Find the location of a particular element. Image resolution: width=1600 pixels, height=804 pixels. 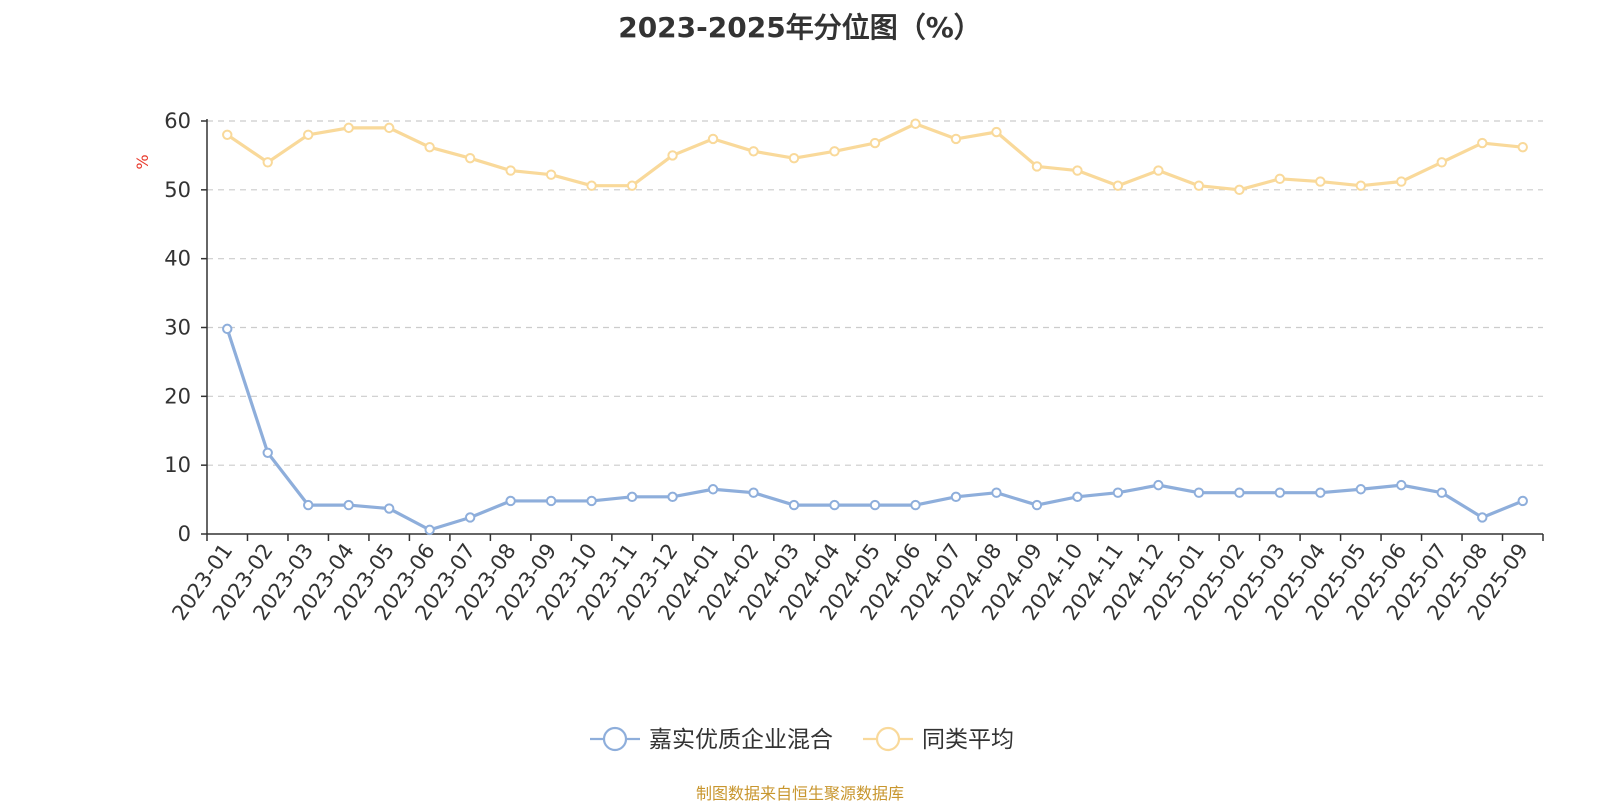

legend-item-1: 嘉实优质企业混合 is located at coordinates (711, 739).